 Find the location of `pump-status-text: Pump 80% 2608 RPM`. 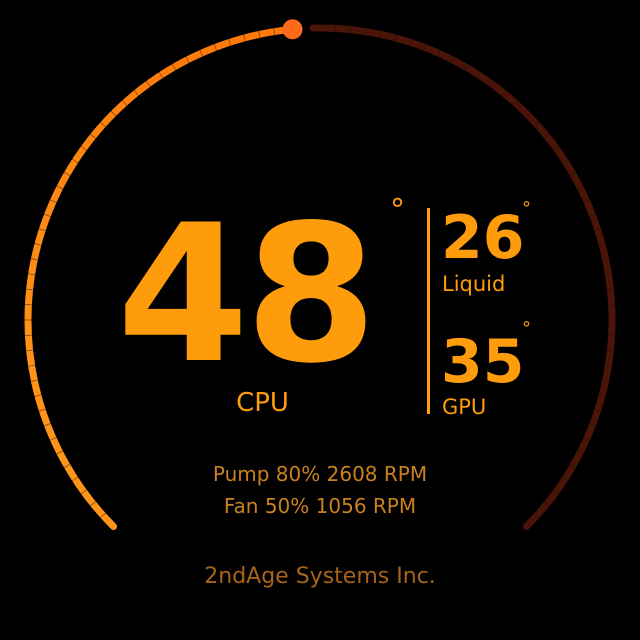

pump-status-text: Pump 80% 2608 RPM is located at coordinates (320, 474).